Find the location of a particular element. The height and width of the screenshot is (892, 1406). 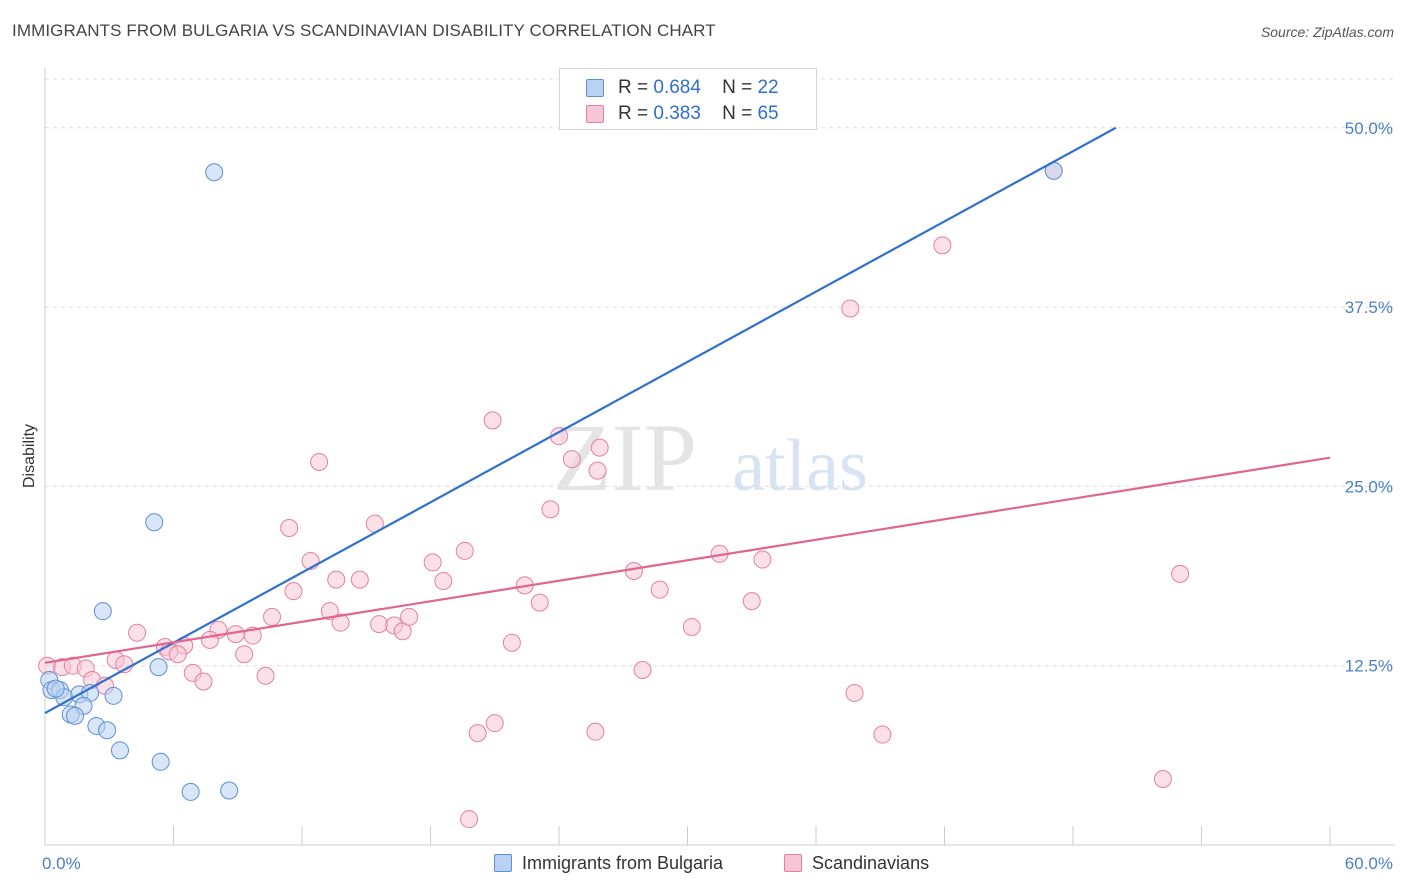

bottom-legend-scandinavians: Scandinavians is located at coordinates (856, 863).